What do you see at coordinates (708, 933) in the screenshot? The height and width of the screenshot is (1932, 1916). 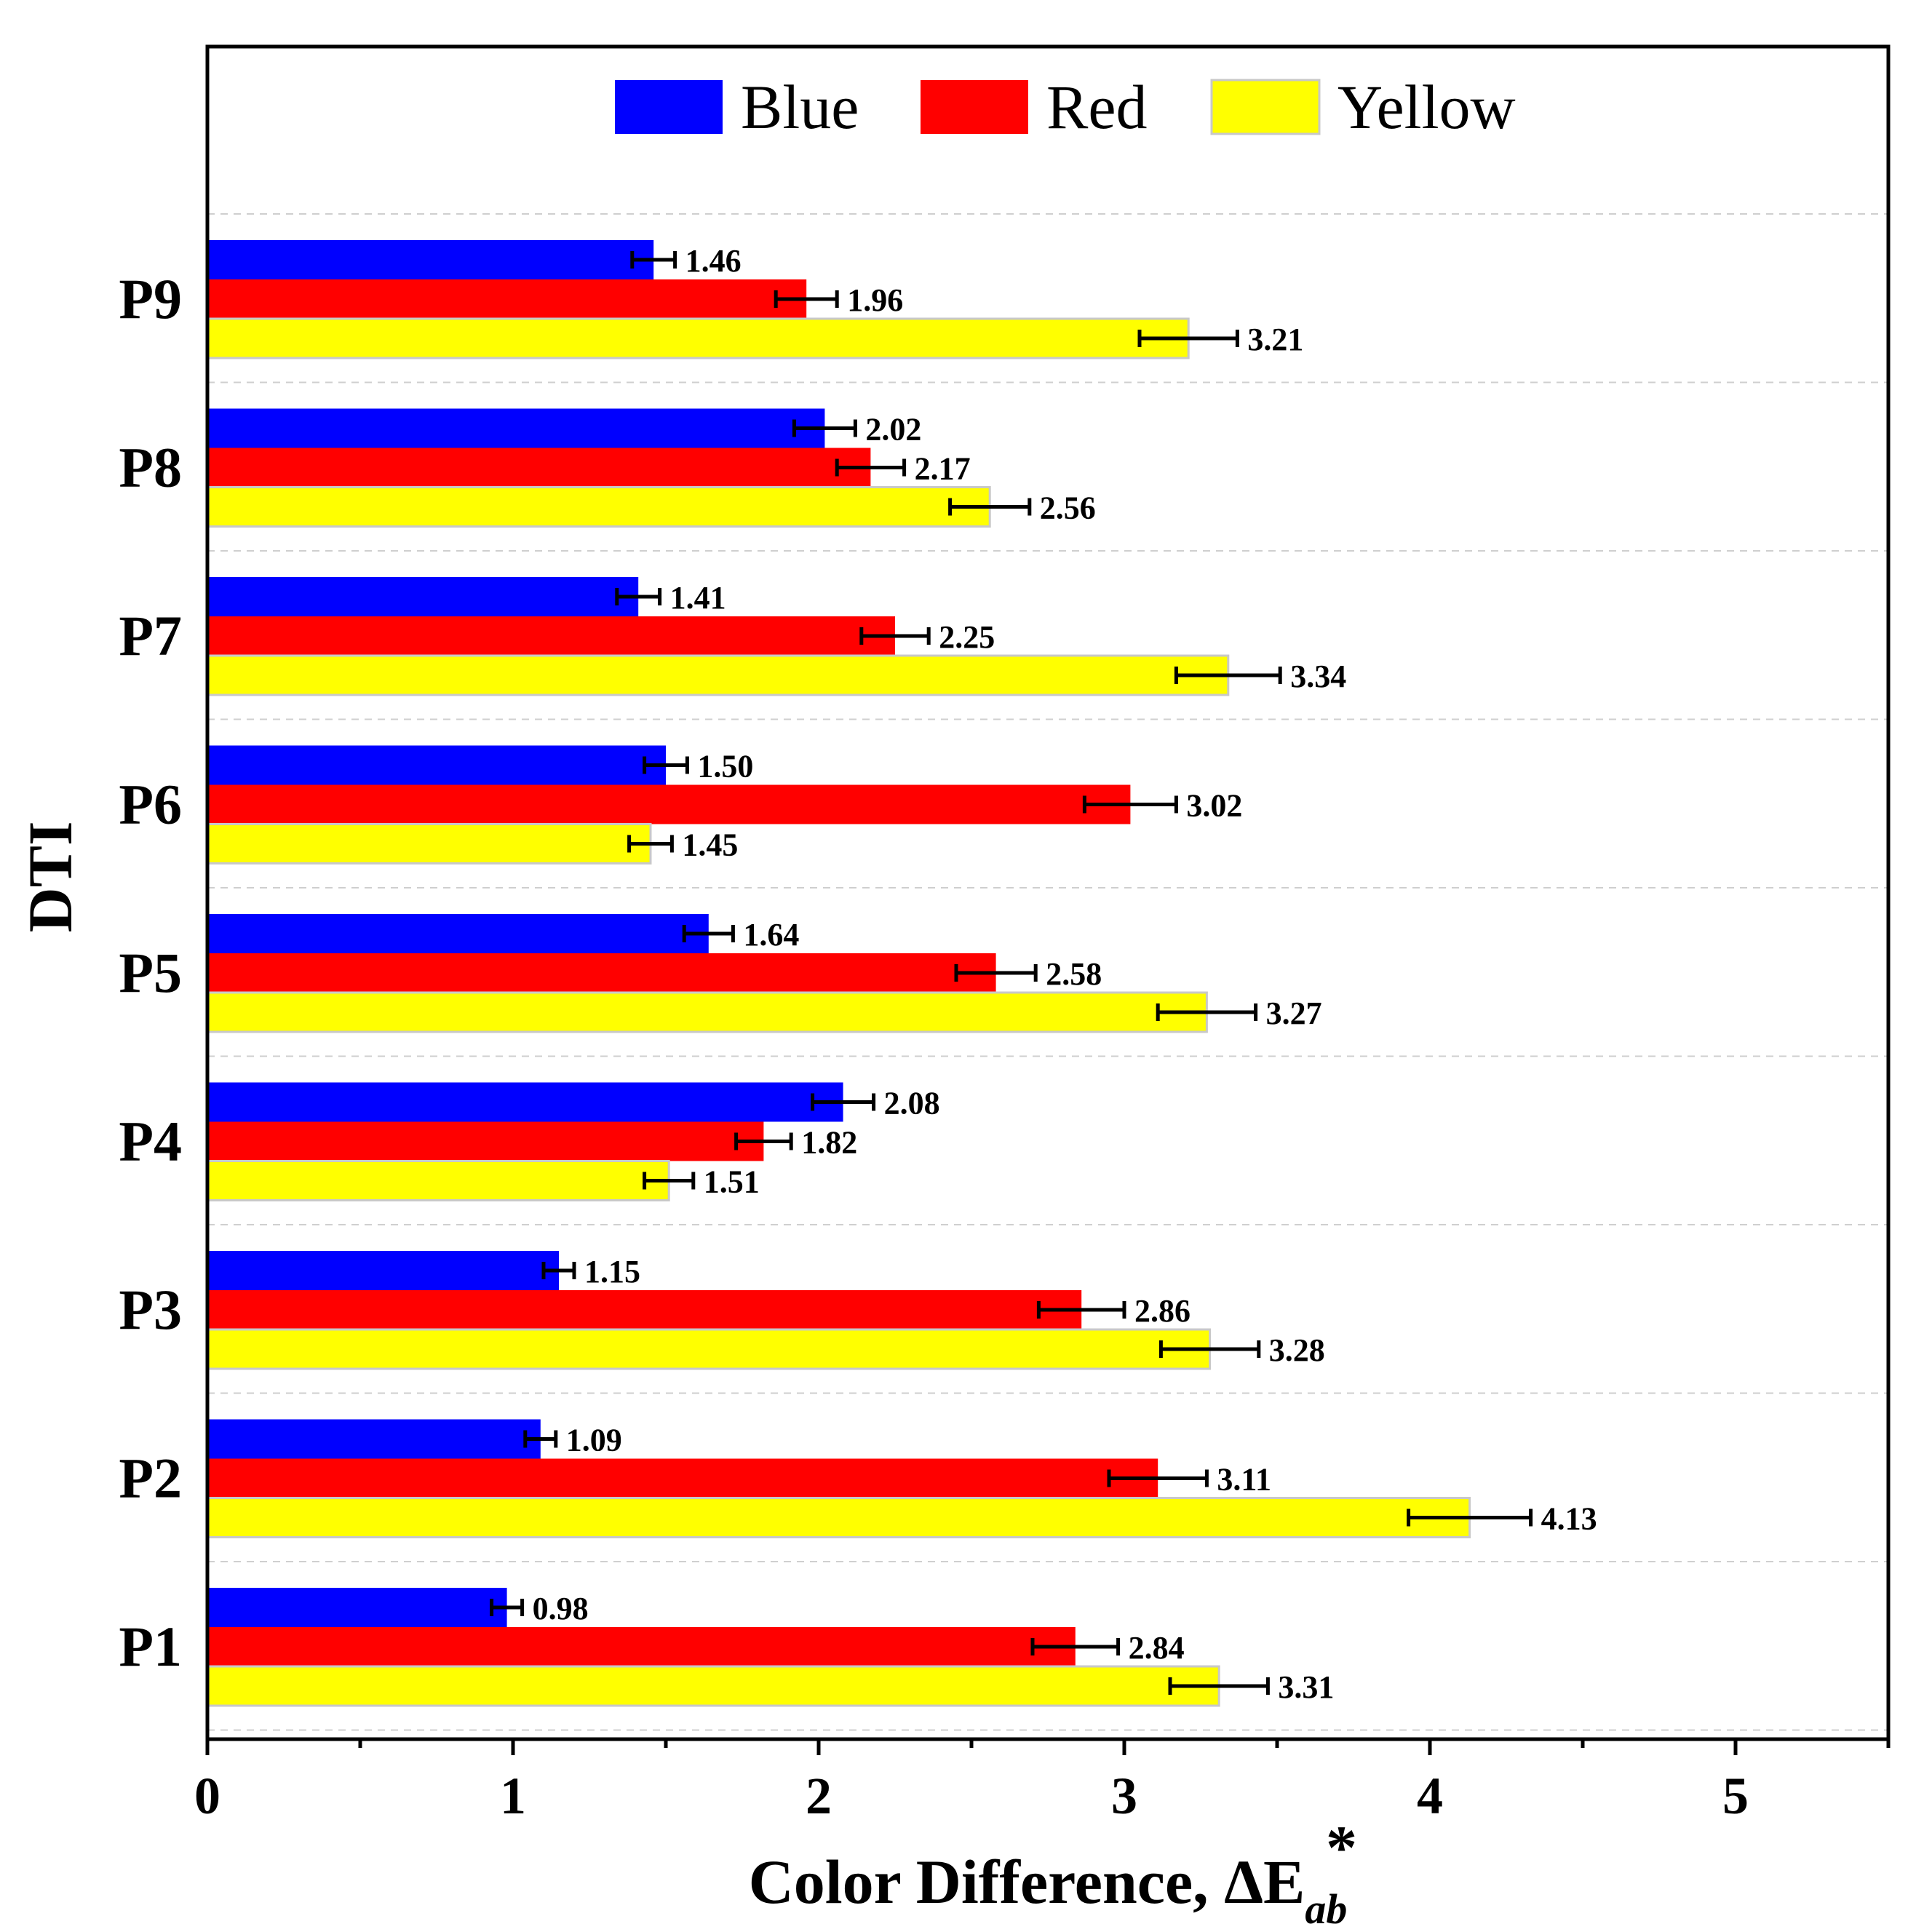 I see `error-bar-blue-p5` at bounding box center [708, 933].